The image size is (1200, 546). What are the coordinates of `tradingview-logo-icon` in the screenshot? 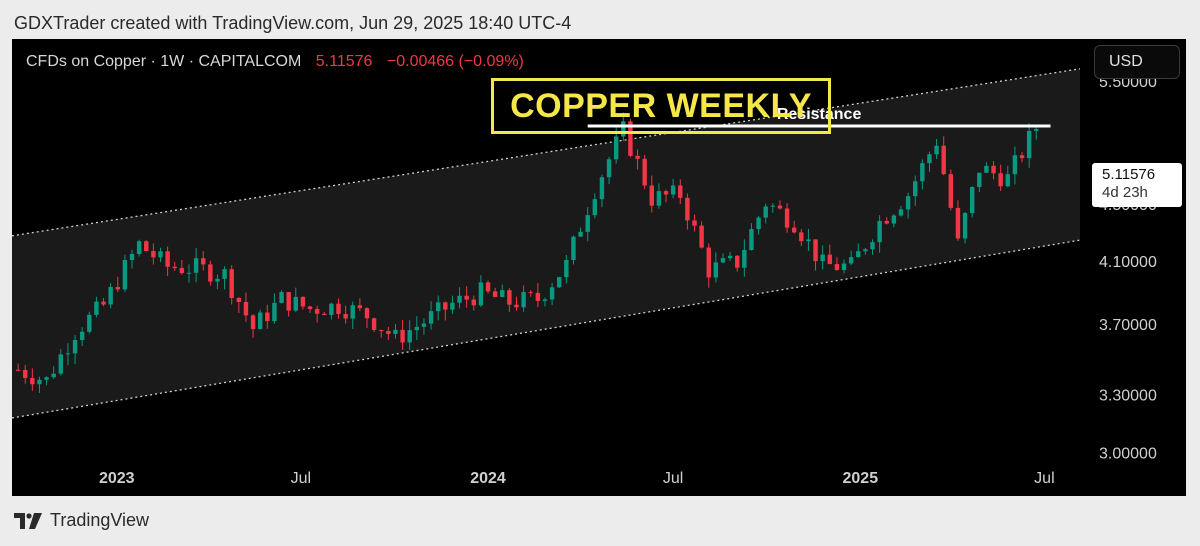 It's located at (28, 520).